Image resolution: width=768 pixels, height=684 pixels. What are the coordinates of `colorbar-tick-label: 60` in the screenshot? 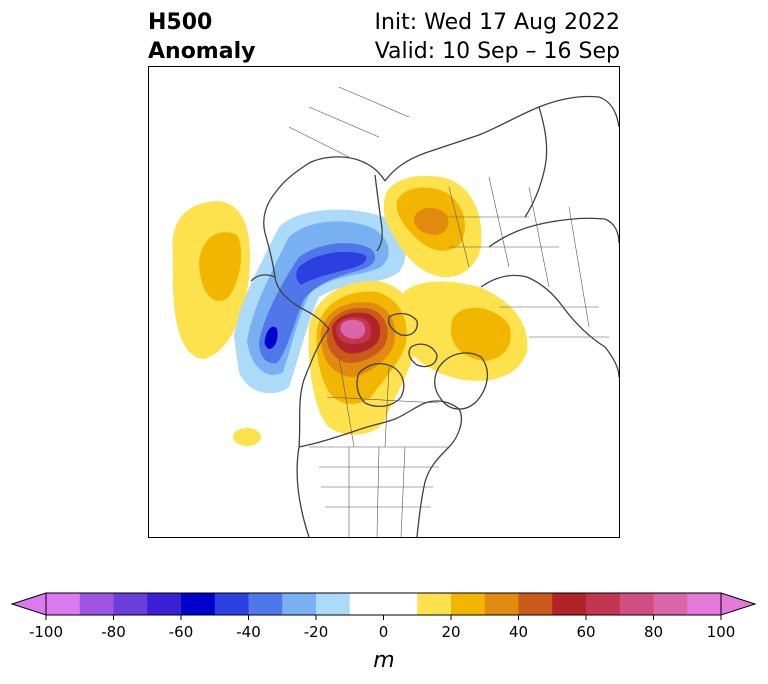 It's located at (585, 632).